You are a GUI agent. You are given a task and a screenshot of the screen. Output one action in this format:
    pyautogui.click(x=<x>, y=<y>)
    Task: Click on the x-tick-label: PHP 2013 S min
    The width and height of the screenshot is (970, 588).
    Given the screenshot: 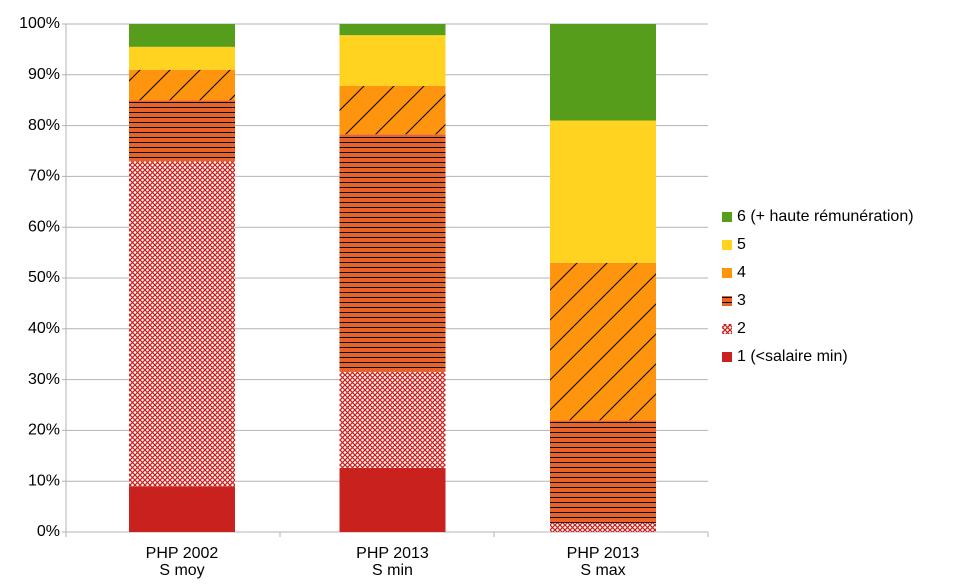 What is the action you would take?
    pyautogui.click(x=392, y=562)
    